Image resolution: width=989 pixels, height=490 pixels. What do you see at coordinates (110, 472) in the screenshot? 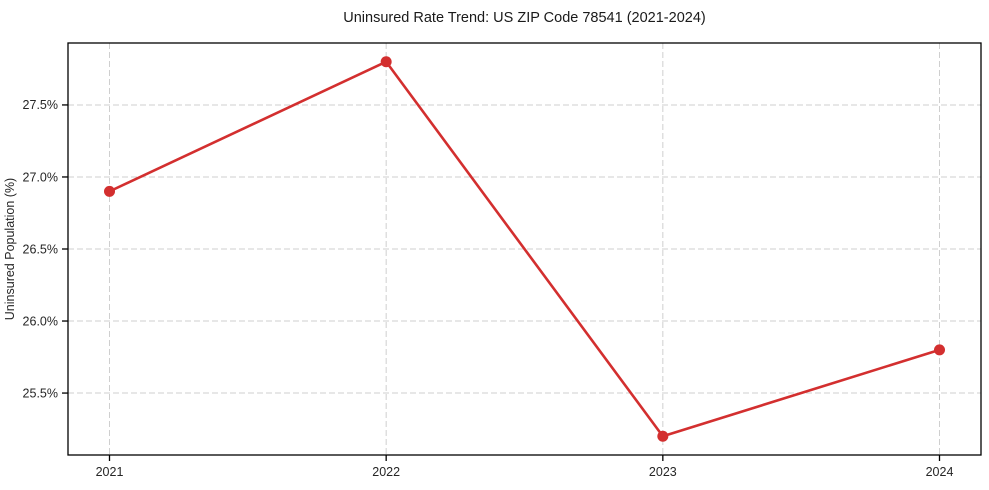
I see `x-tick-label: 2021` at bounding box center [110, 472].